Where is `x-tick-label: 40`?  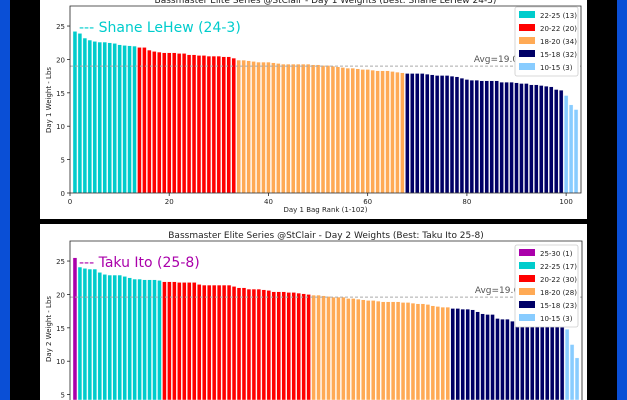 x-tick-label: 40 is located at coordinates (268, 202).